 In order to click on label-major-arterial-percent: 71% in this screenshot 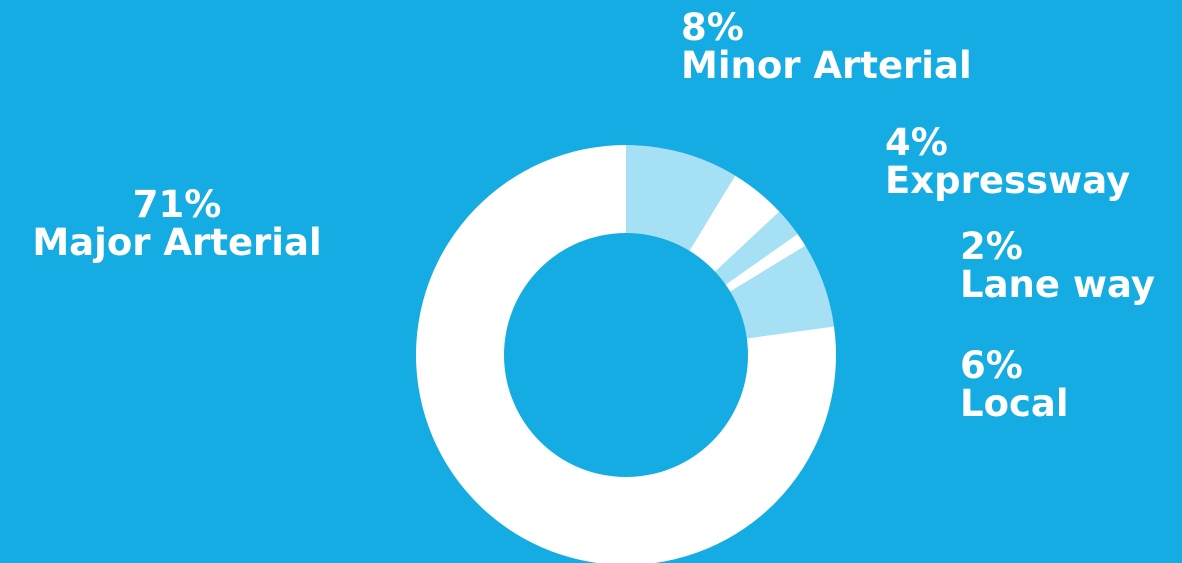, I will do `click(177, 204)`.